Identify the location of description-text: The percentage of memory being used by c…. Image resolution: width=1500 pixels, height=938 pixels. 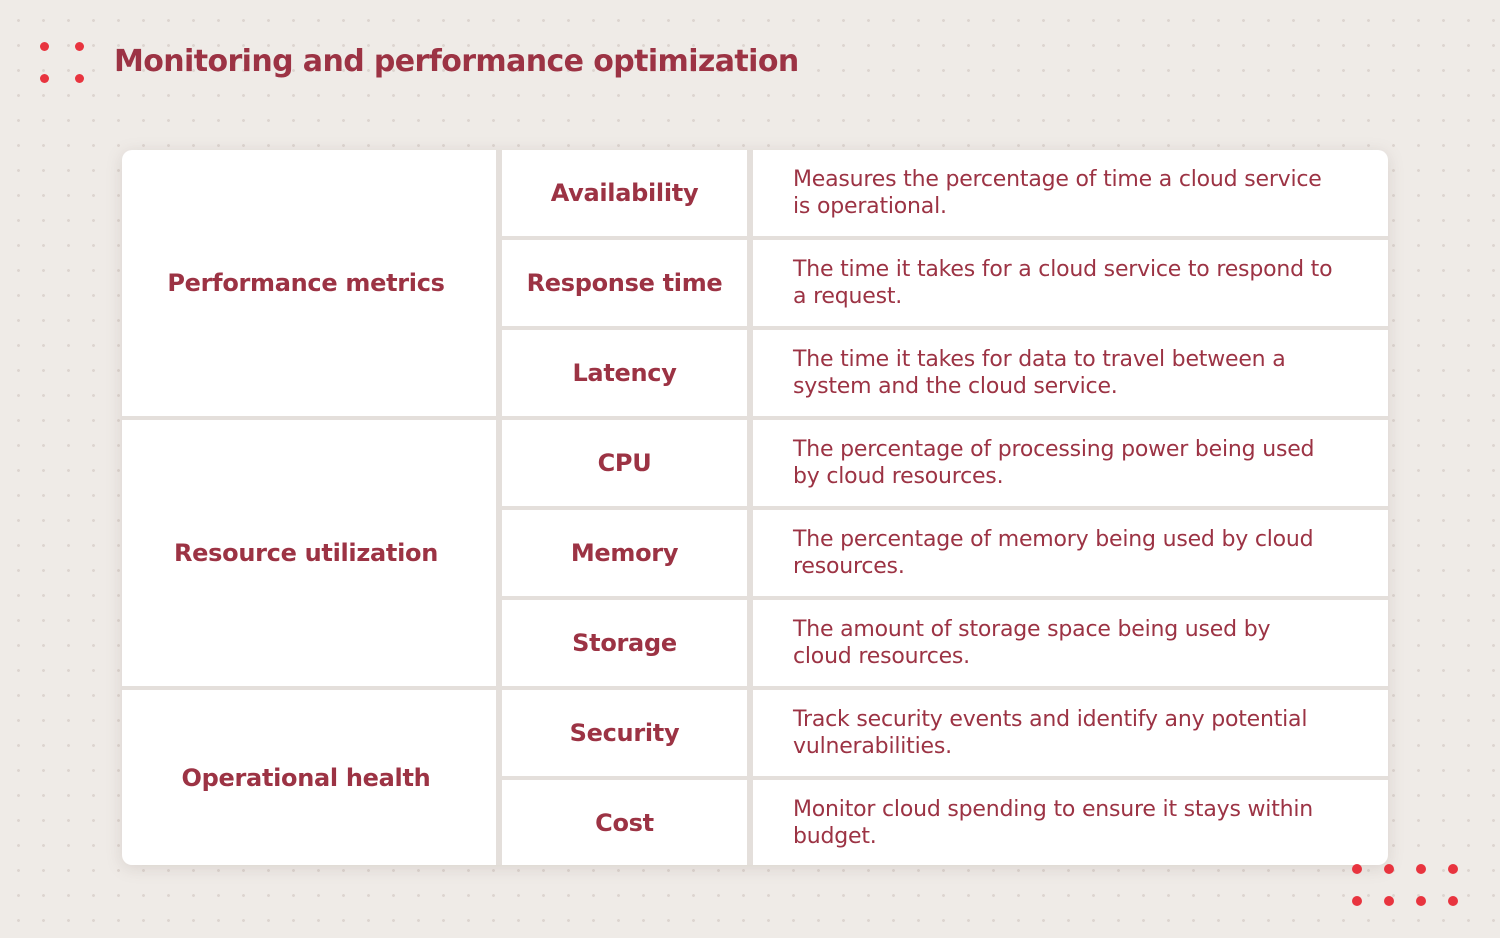
(1053, 553).